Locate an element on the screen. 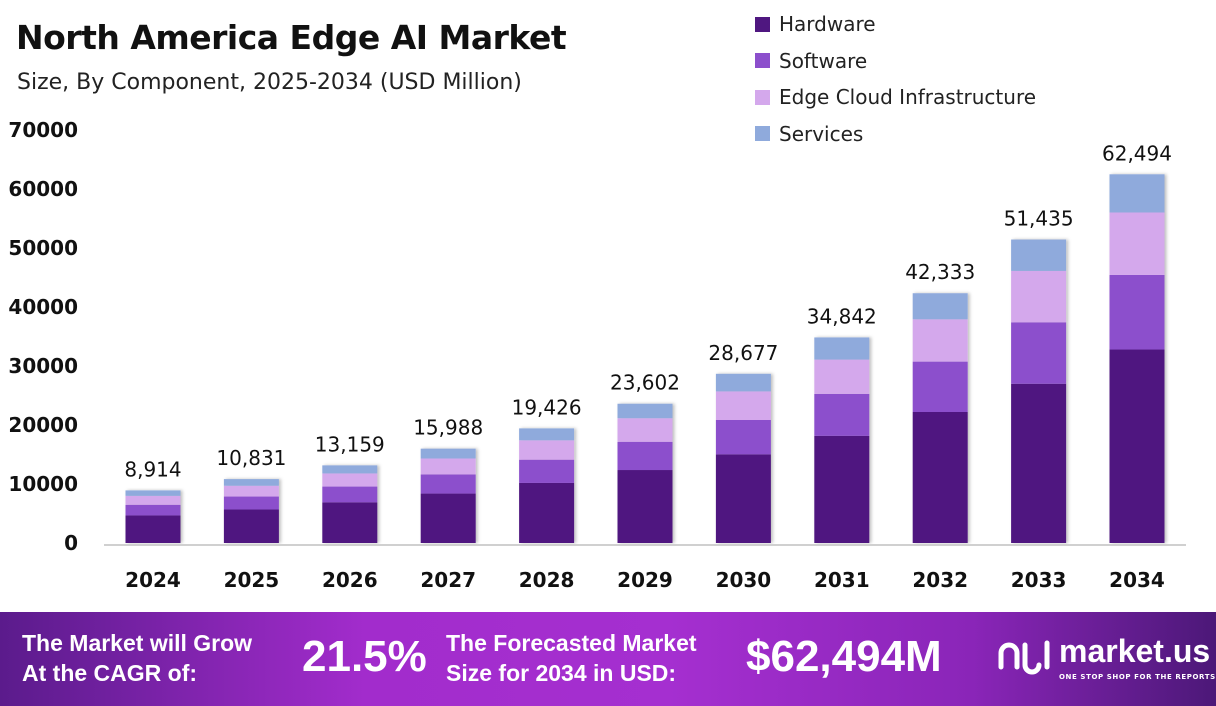  x-tick-label: 2034 is located at coordinates (1137, 580).